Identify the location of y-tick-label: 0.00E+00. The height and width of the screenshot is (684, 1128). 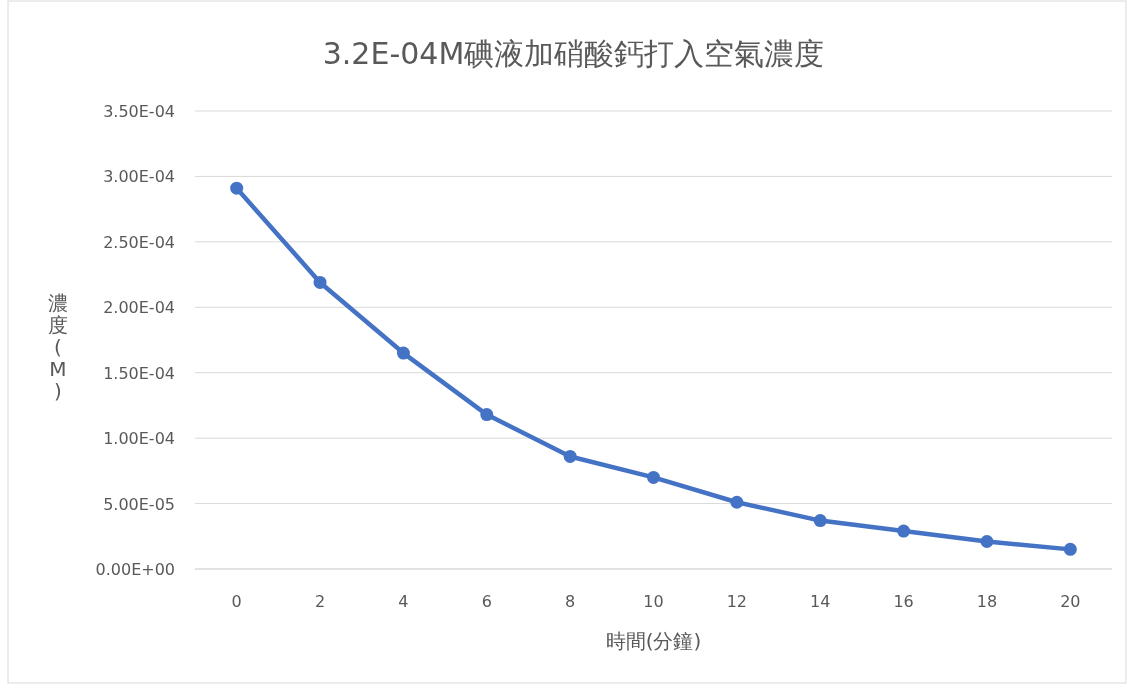
(135, 569).